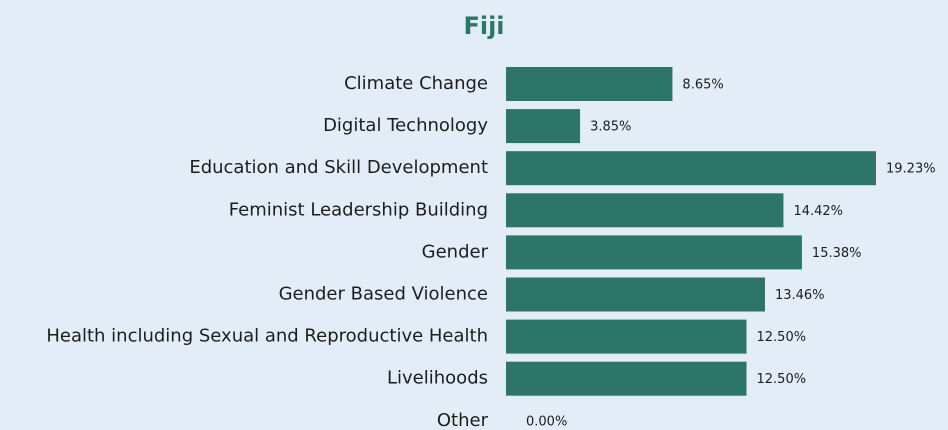  What do you see at coordinates (416, 83) in the screenshot?
I see `category-label: Climate Change` at bounding box center [416, 83].